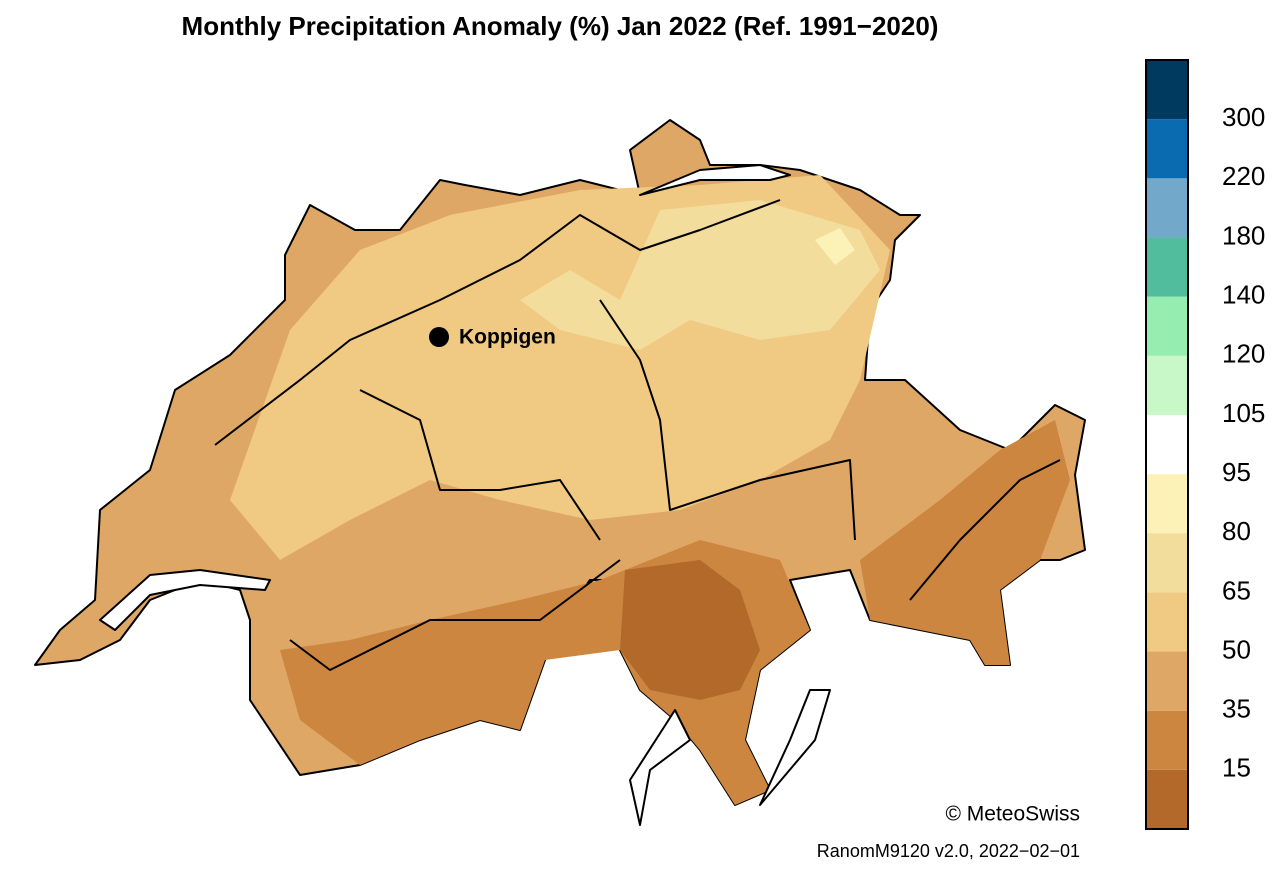 The image size is (1280, 881). I want to click on region-light, so click(700, 275).